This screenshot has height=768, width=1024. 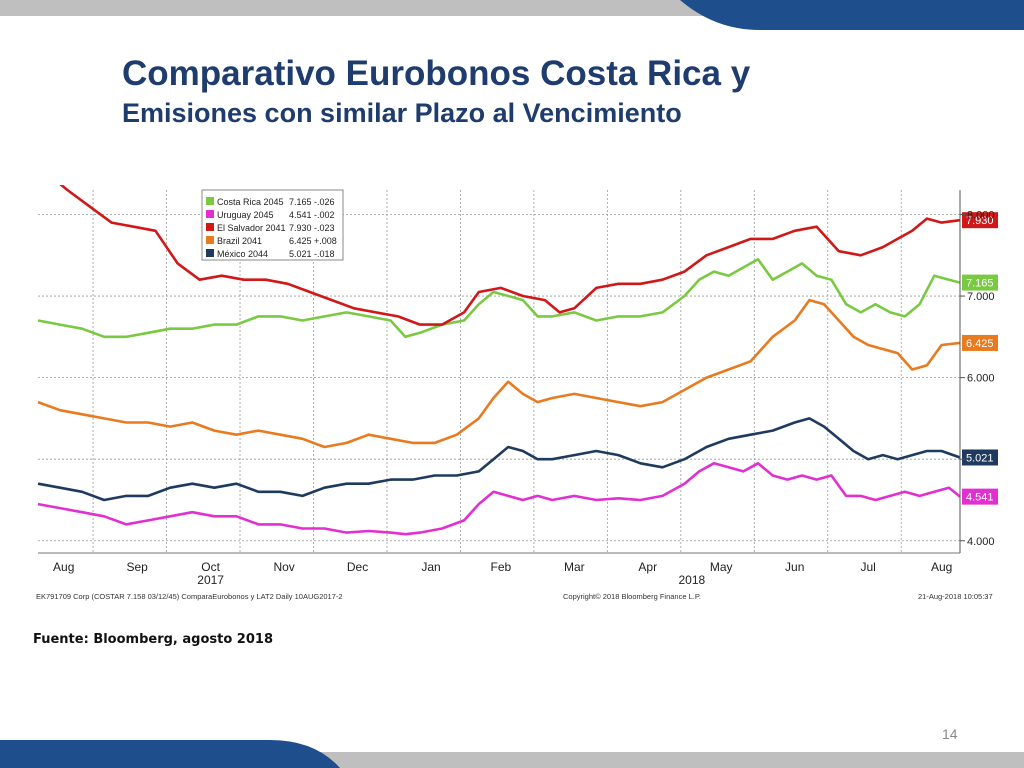 I want to click on x-month-label: Feb, so click(x=500, y=567).